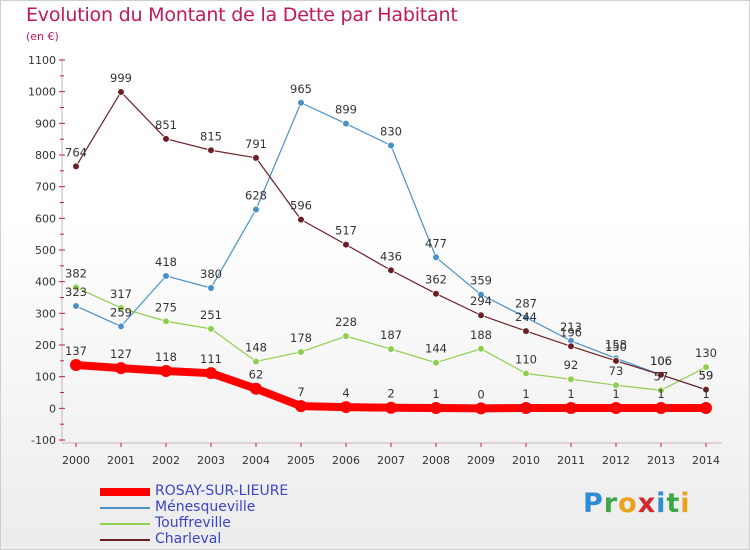 This screenshot has width=750, height=550. Describe the element at coordinates (45, 218) in the screenshot. I see `y-tick-label: 600` at that location.